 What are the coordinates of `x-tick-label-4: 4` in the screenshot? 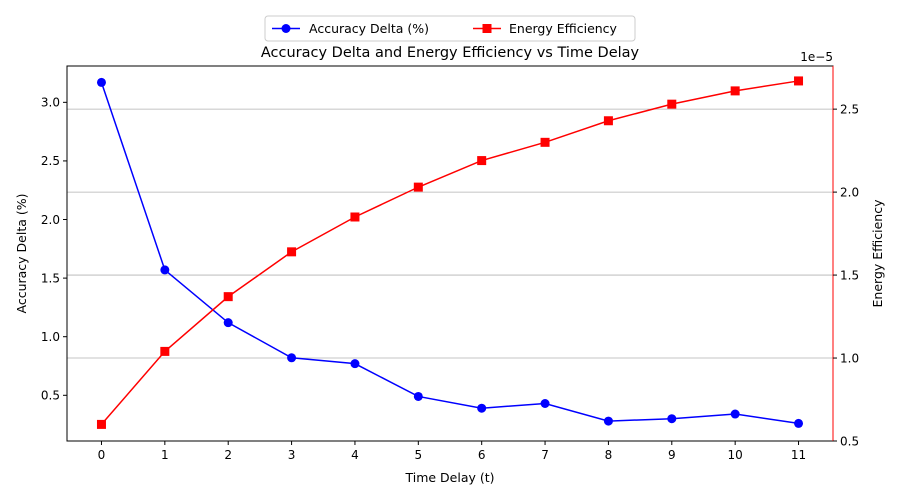 It's located at (355, 455).